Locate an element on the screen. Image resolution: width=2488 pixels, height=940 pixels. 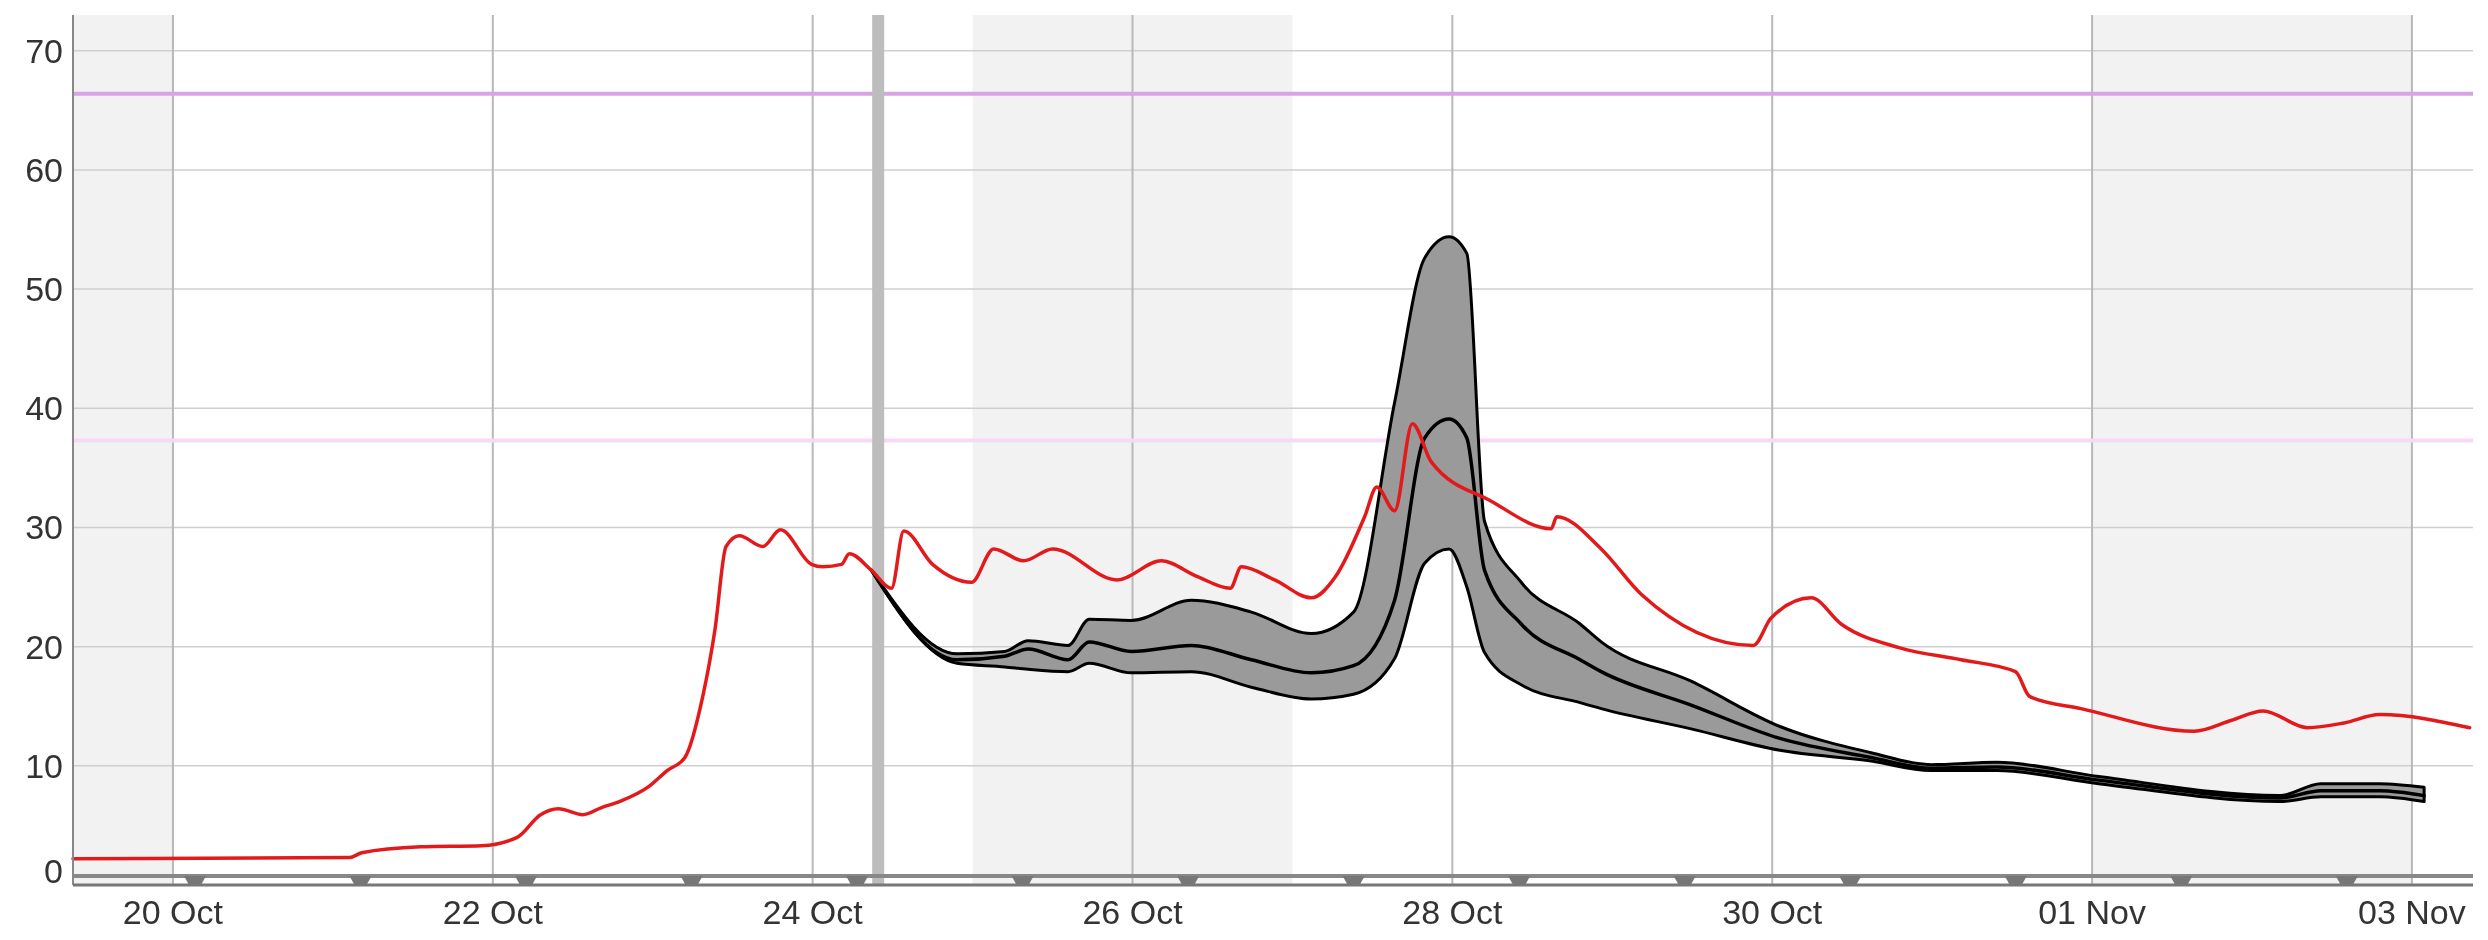
y-tick-label: 10 is located at coordinates (44, 765).